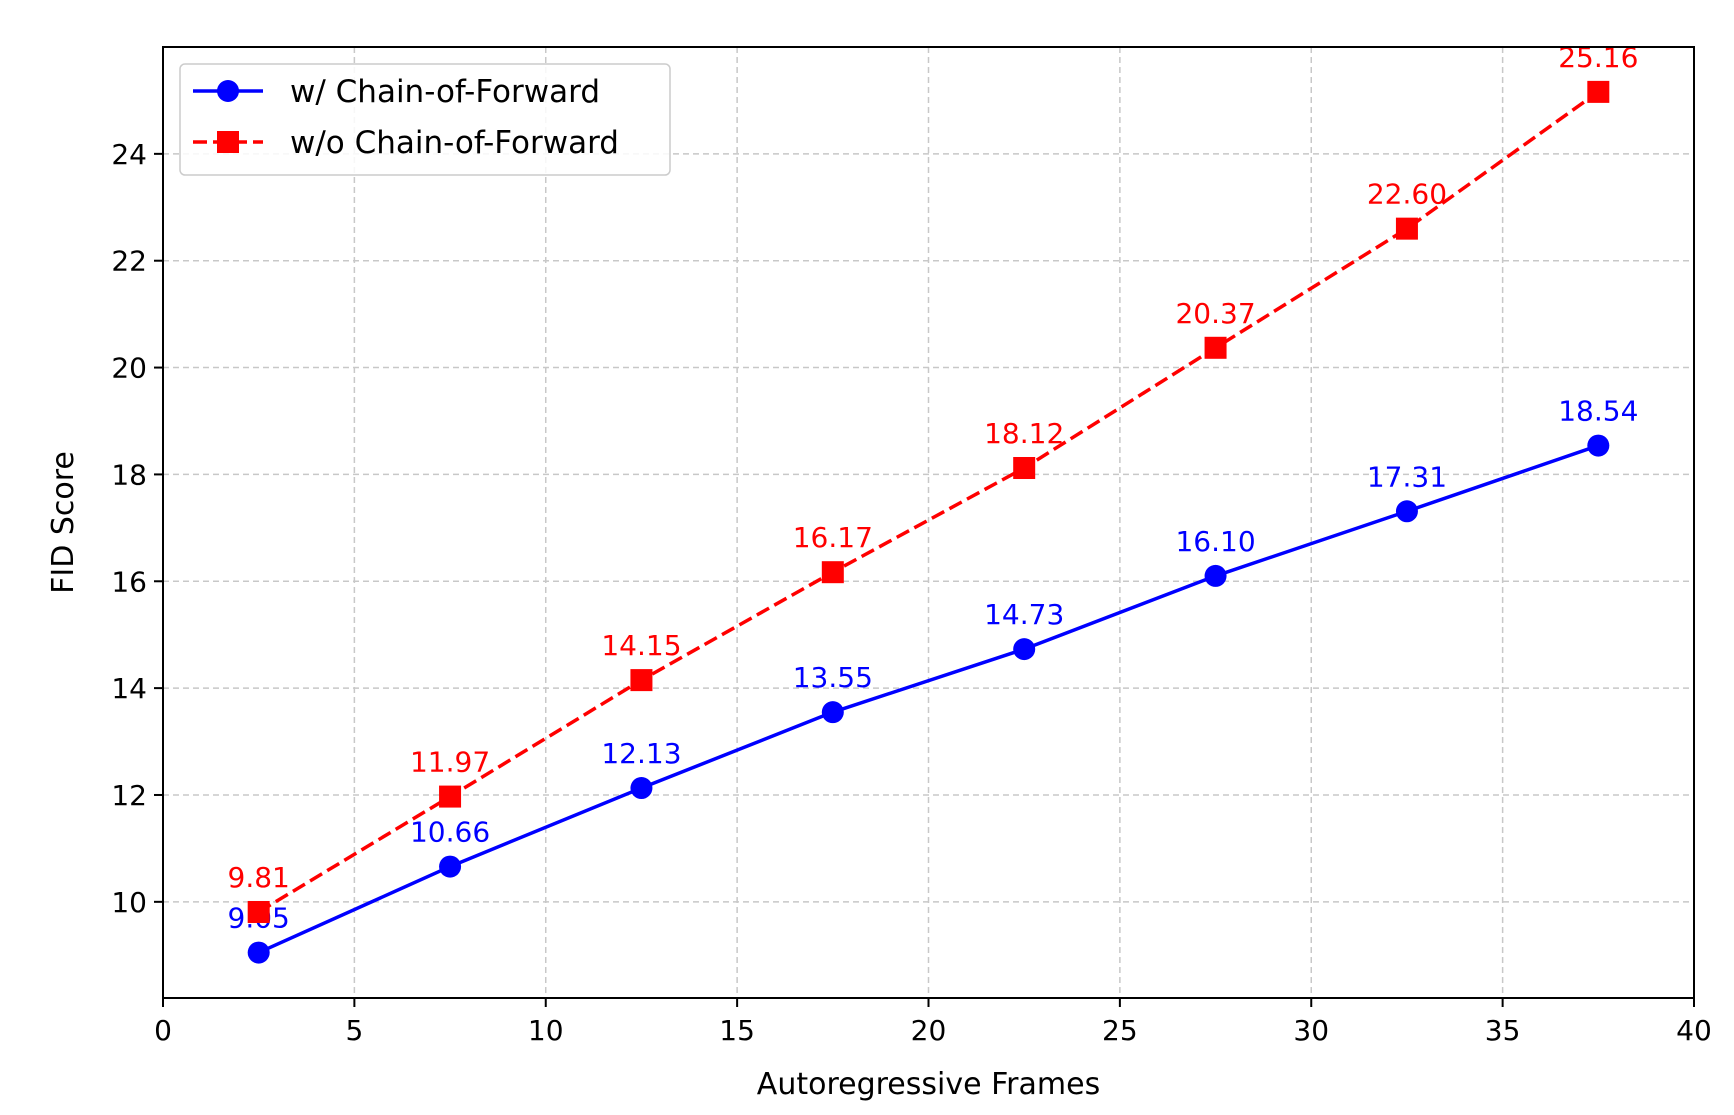 The height and width of the screenshot is (1115, 1734). Describe the element at coordinates (1503, 1030) in the screenshot. I see `x-tick-label: 35` at that location.